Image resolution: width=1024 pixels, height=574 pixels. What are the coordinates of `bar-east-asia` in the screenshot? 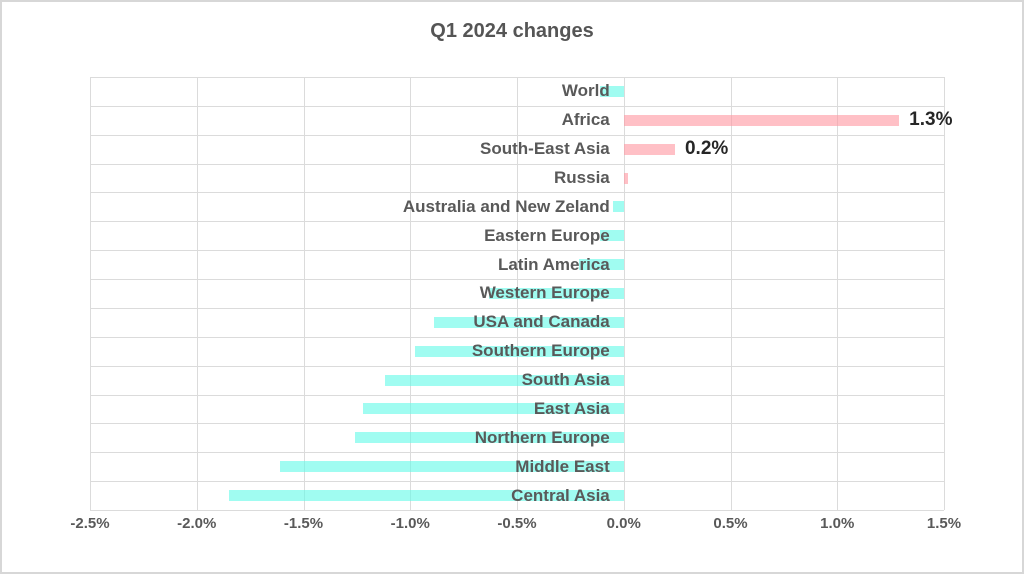 It's located at (493, 409).